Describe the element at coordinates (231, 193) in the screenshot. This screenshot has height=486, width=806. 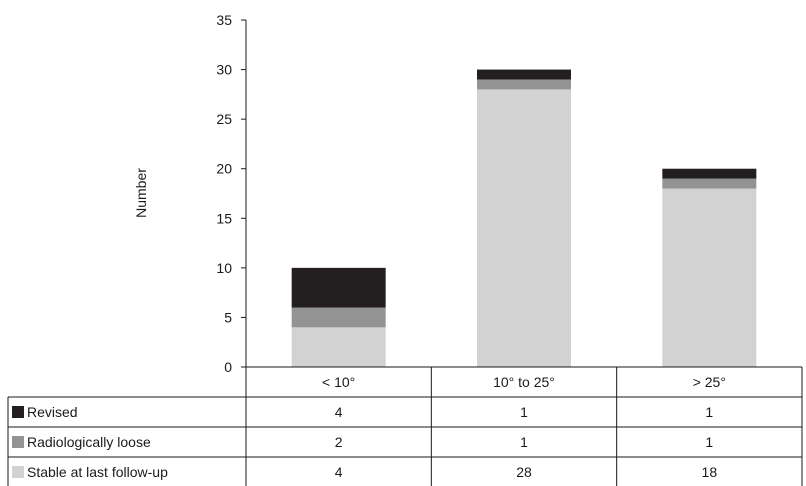
I see `y-axis-ticks: 0 5 10 15 20 25 30 35` at that location.